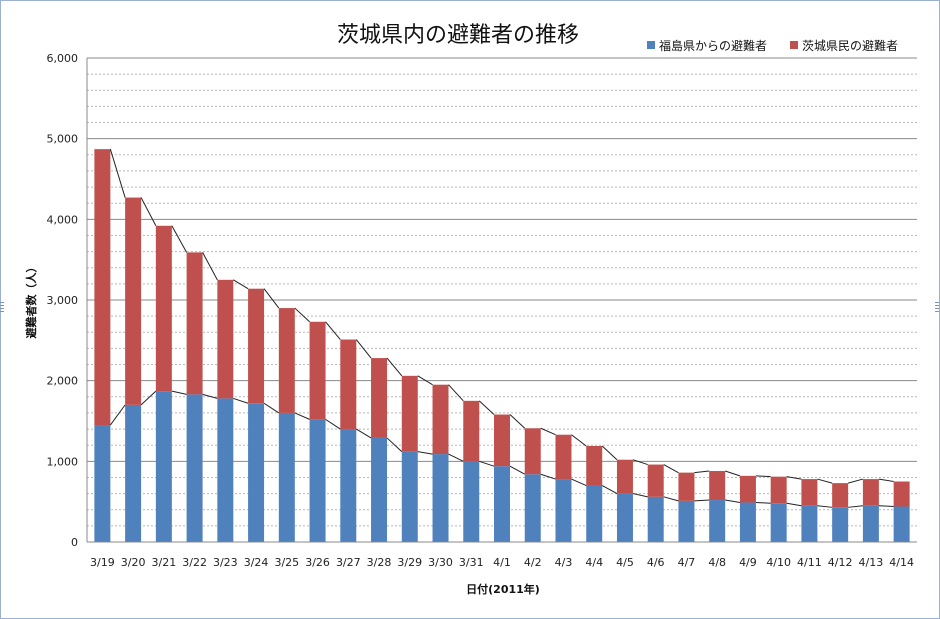 The width and height of the screenshot is (940, 619). I want to click on x-tick-label: 3/25, so click(286, 562).